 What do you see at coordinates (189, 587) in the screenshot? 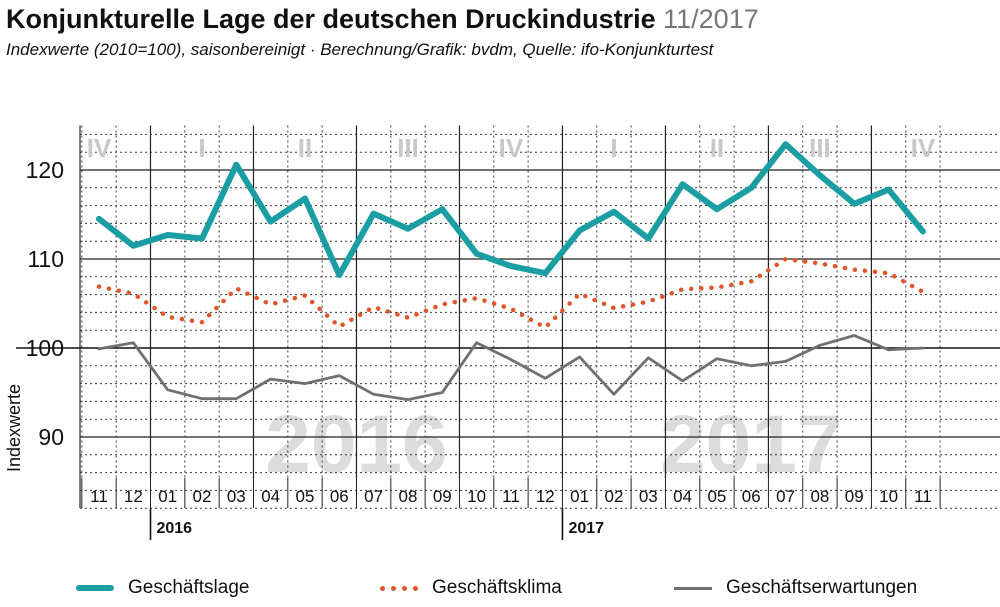
I see `legend-label: Geschäftslage` at bounding box center [189, 587].